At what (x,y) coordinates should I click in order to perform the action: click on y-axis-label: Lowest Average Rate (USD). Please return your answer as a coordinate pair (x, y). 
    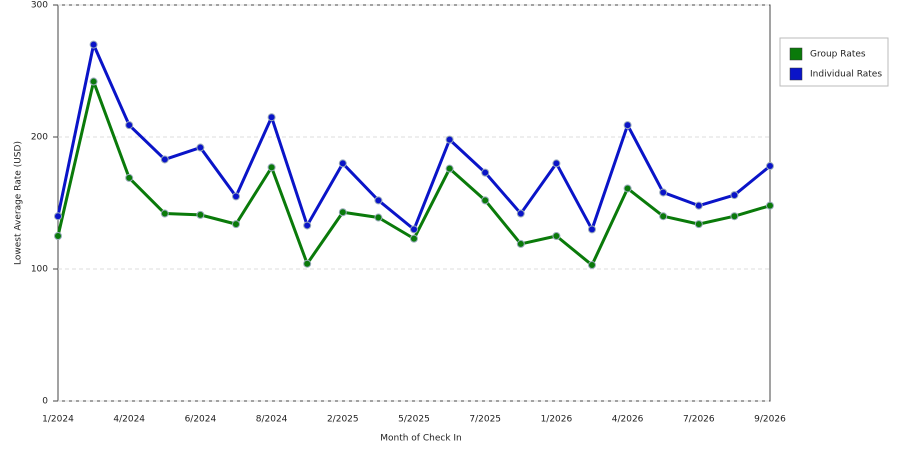
    Looking at the image, I should click on (19, 203).